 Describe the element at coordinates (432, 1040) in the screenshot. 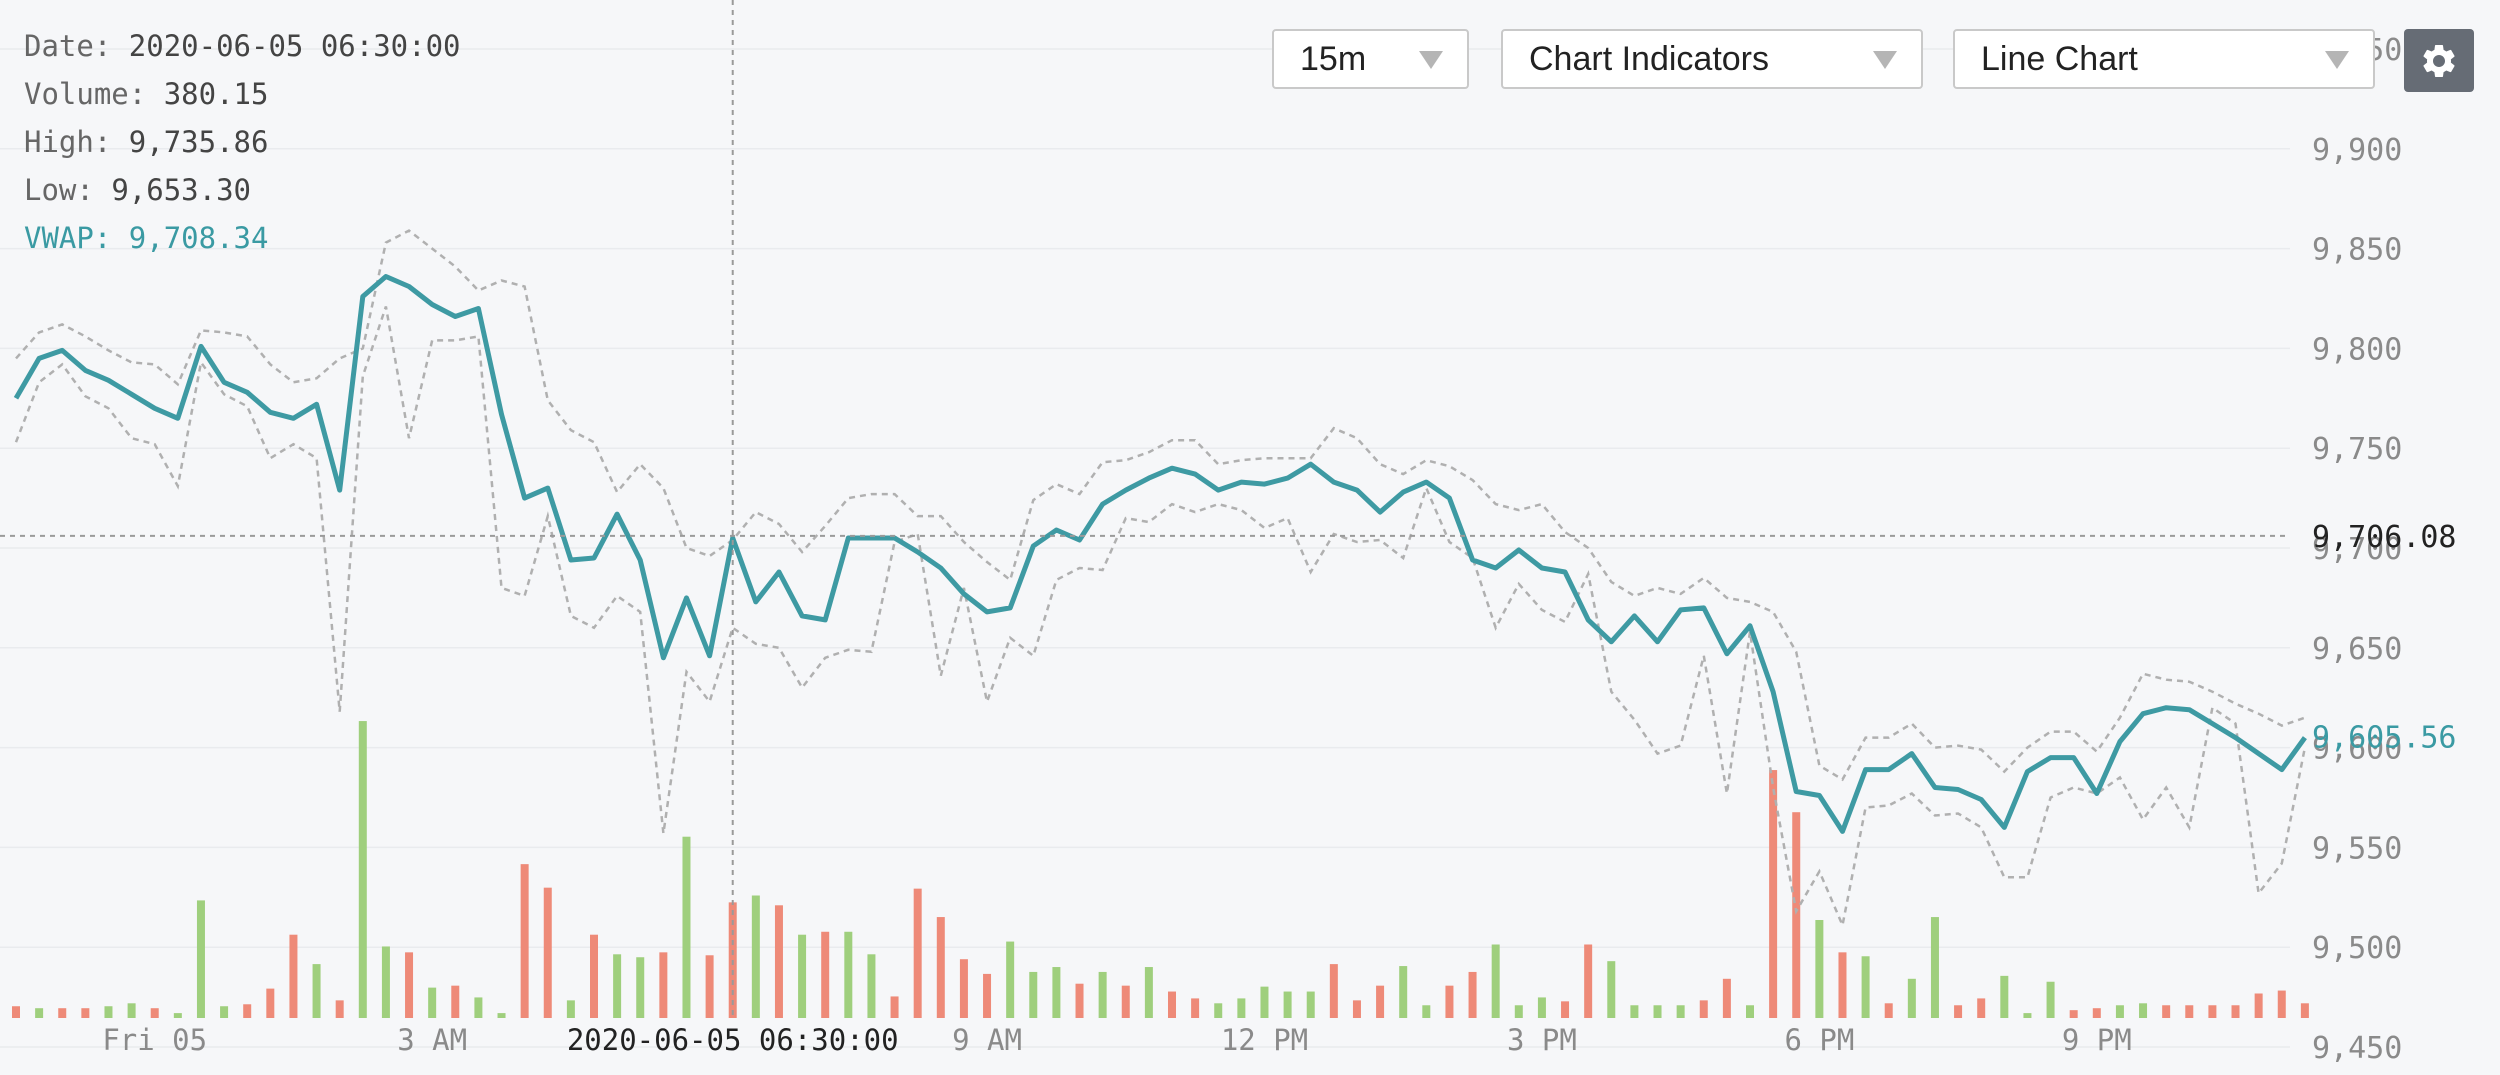

I see `x-tick-label: 3 AM` at that location.